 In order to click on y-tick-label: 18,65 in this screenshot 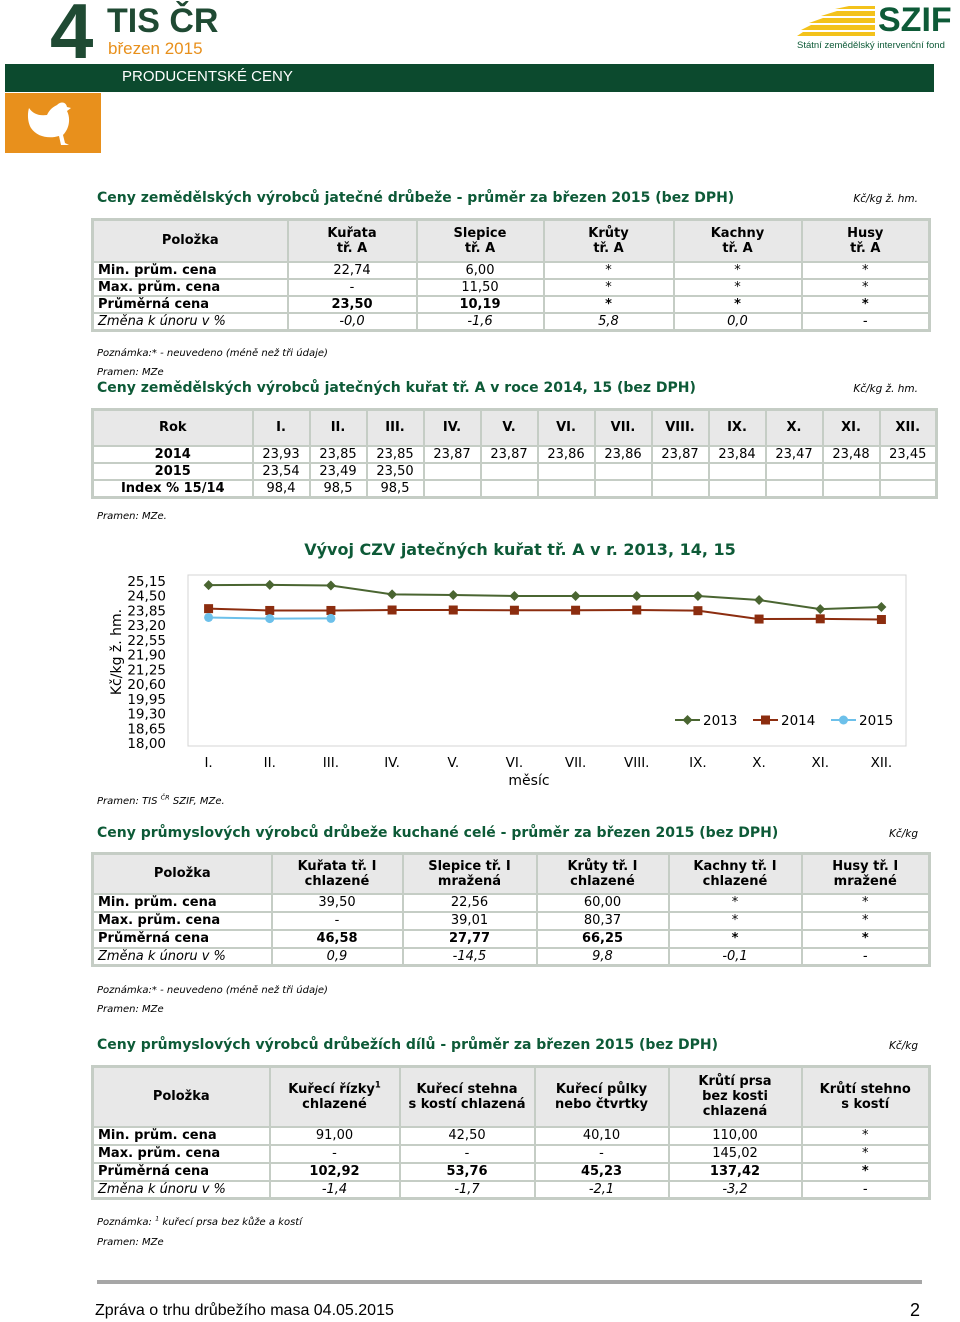, I will do `click(146, 729)`.